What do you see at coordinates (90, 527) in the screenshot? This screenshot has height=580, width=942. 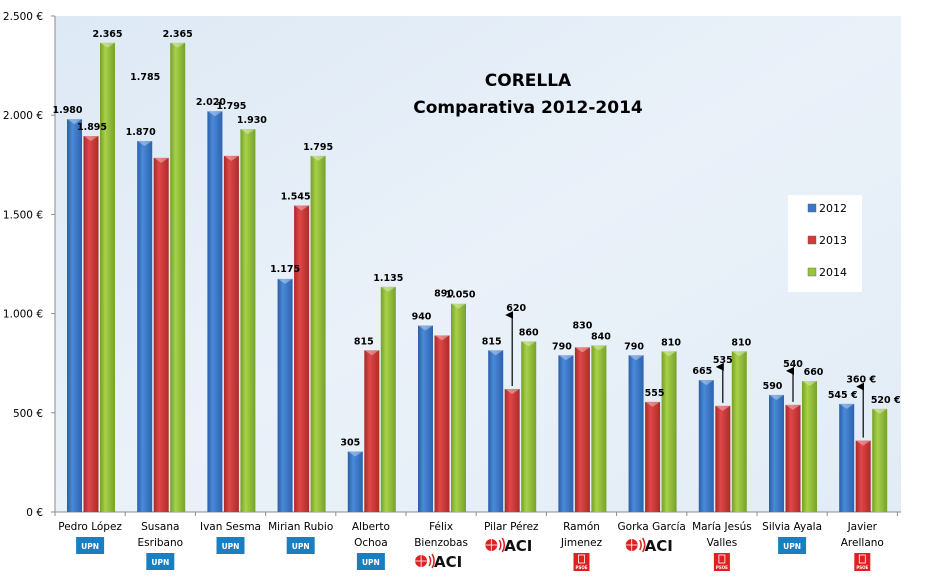 I see `category-label: Pedro López` at bounding box center [90, 527].